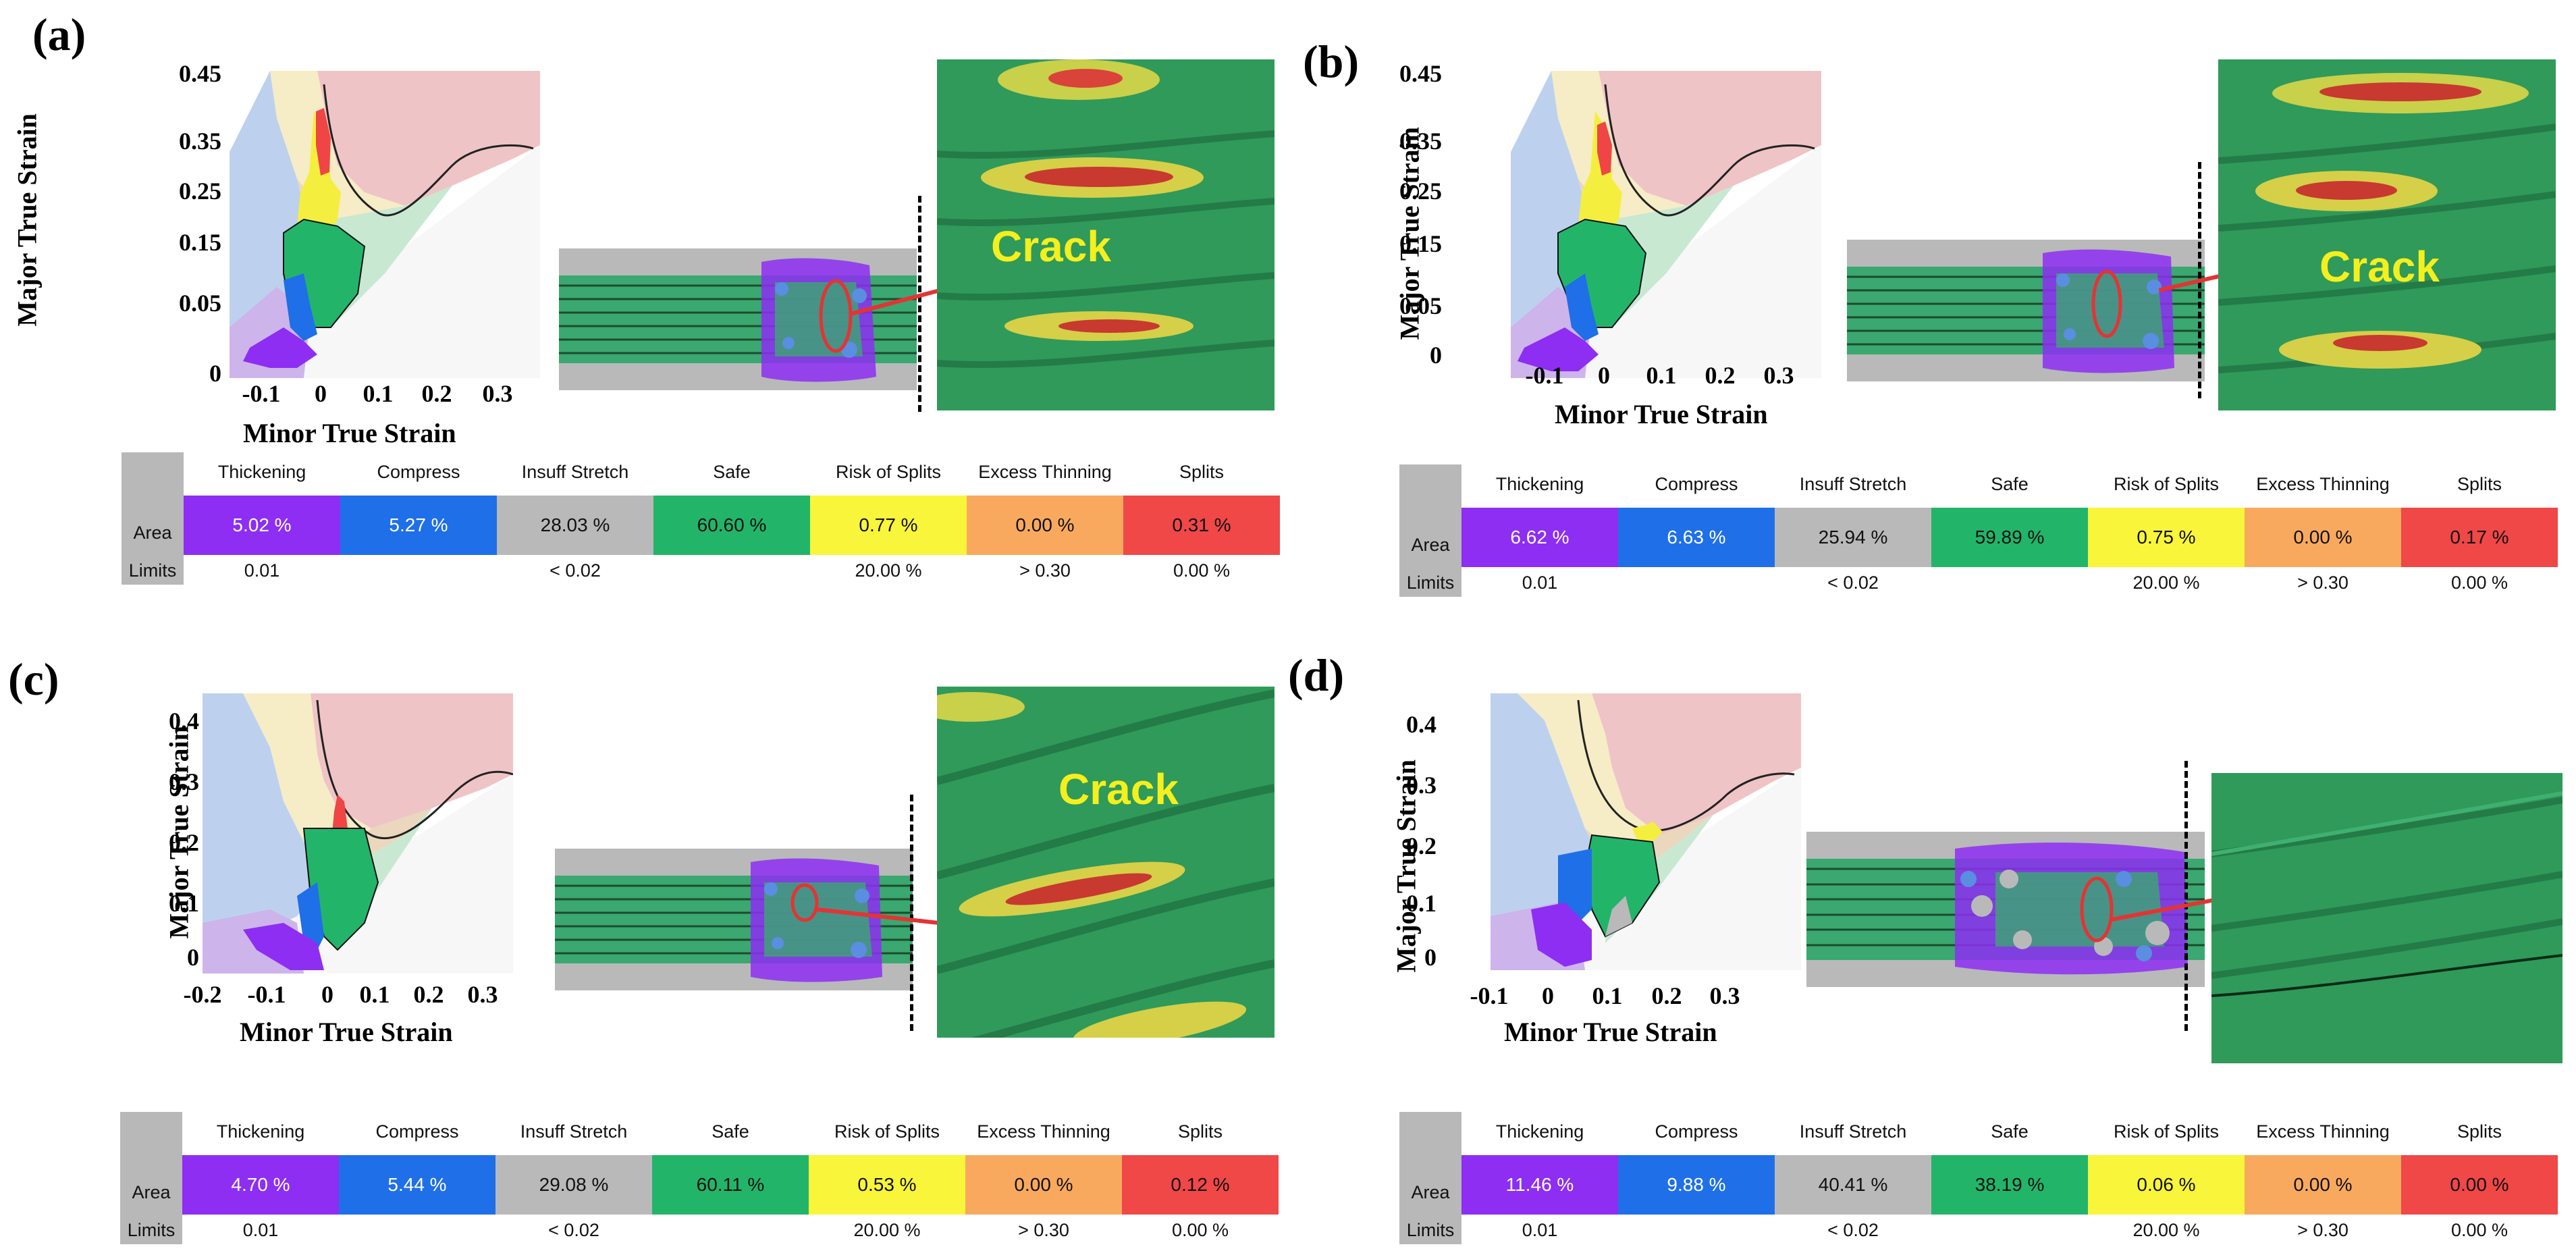 Image resolution: width=2576 pixels, height=1251 pixels. I want to click on panel-label: (a), so click(59, 34).